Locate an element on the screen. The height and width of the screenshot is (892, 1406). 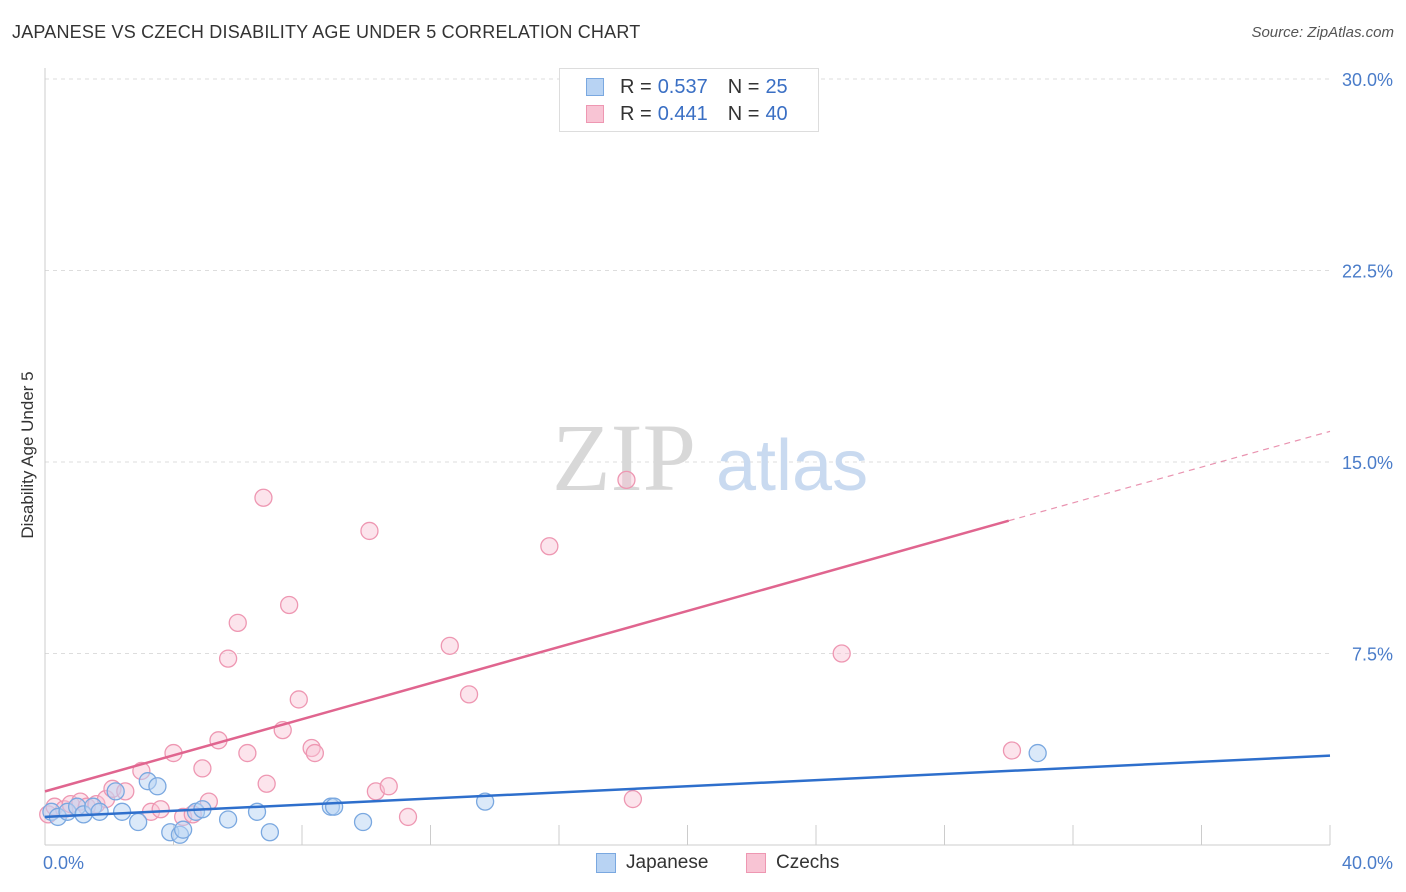
czech-r-label: R = is located at coordinates (636, 113).